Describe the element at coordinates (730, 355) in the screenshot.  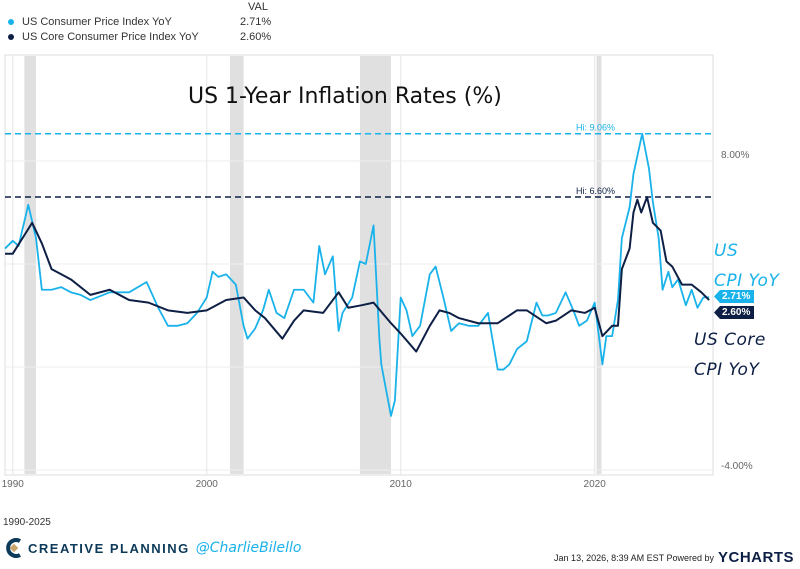
I see `core-callout: US Core CPI YoY` at that location.